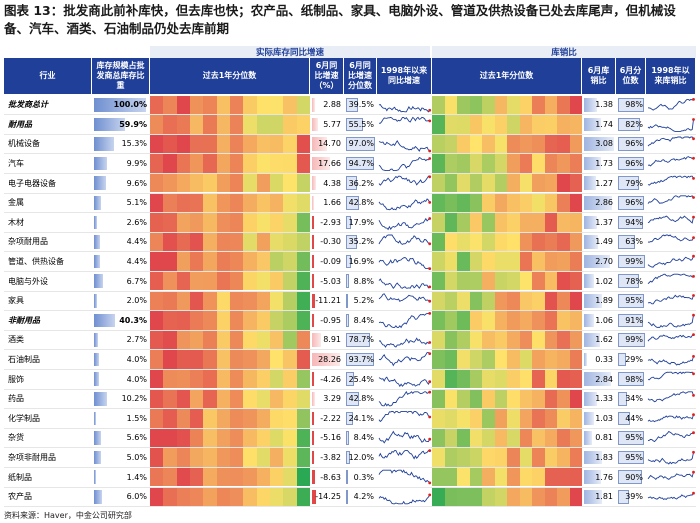 This screenshot has width=700, height=523. I want to click on june-ratio-value: 1.37, so click(604, 222).